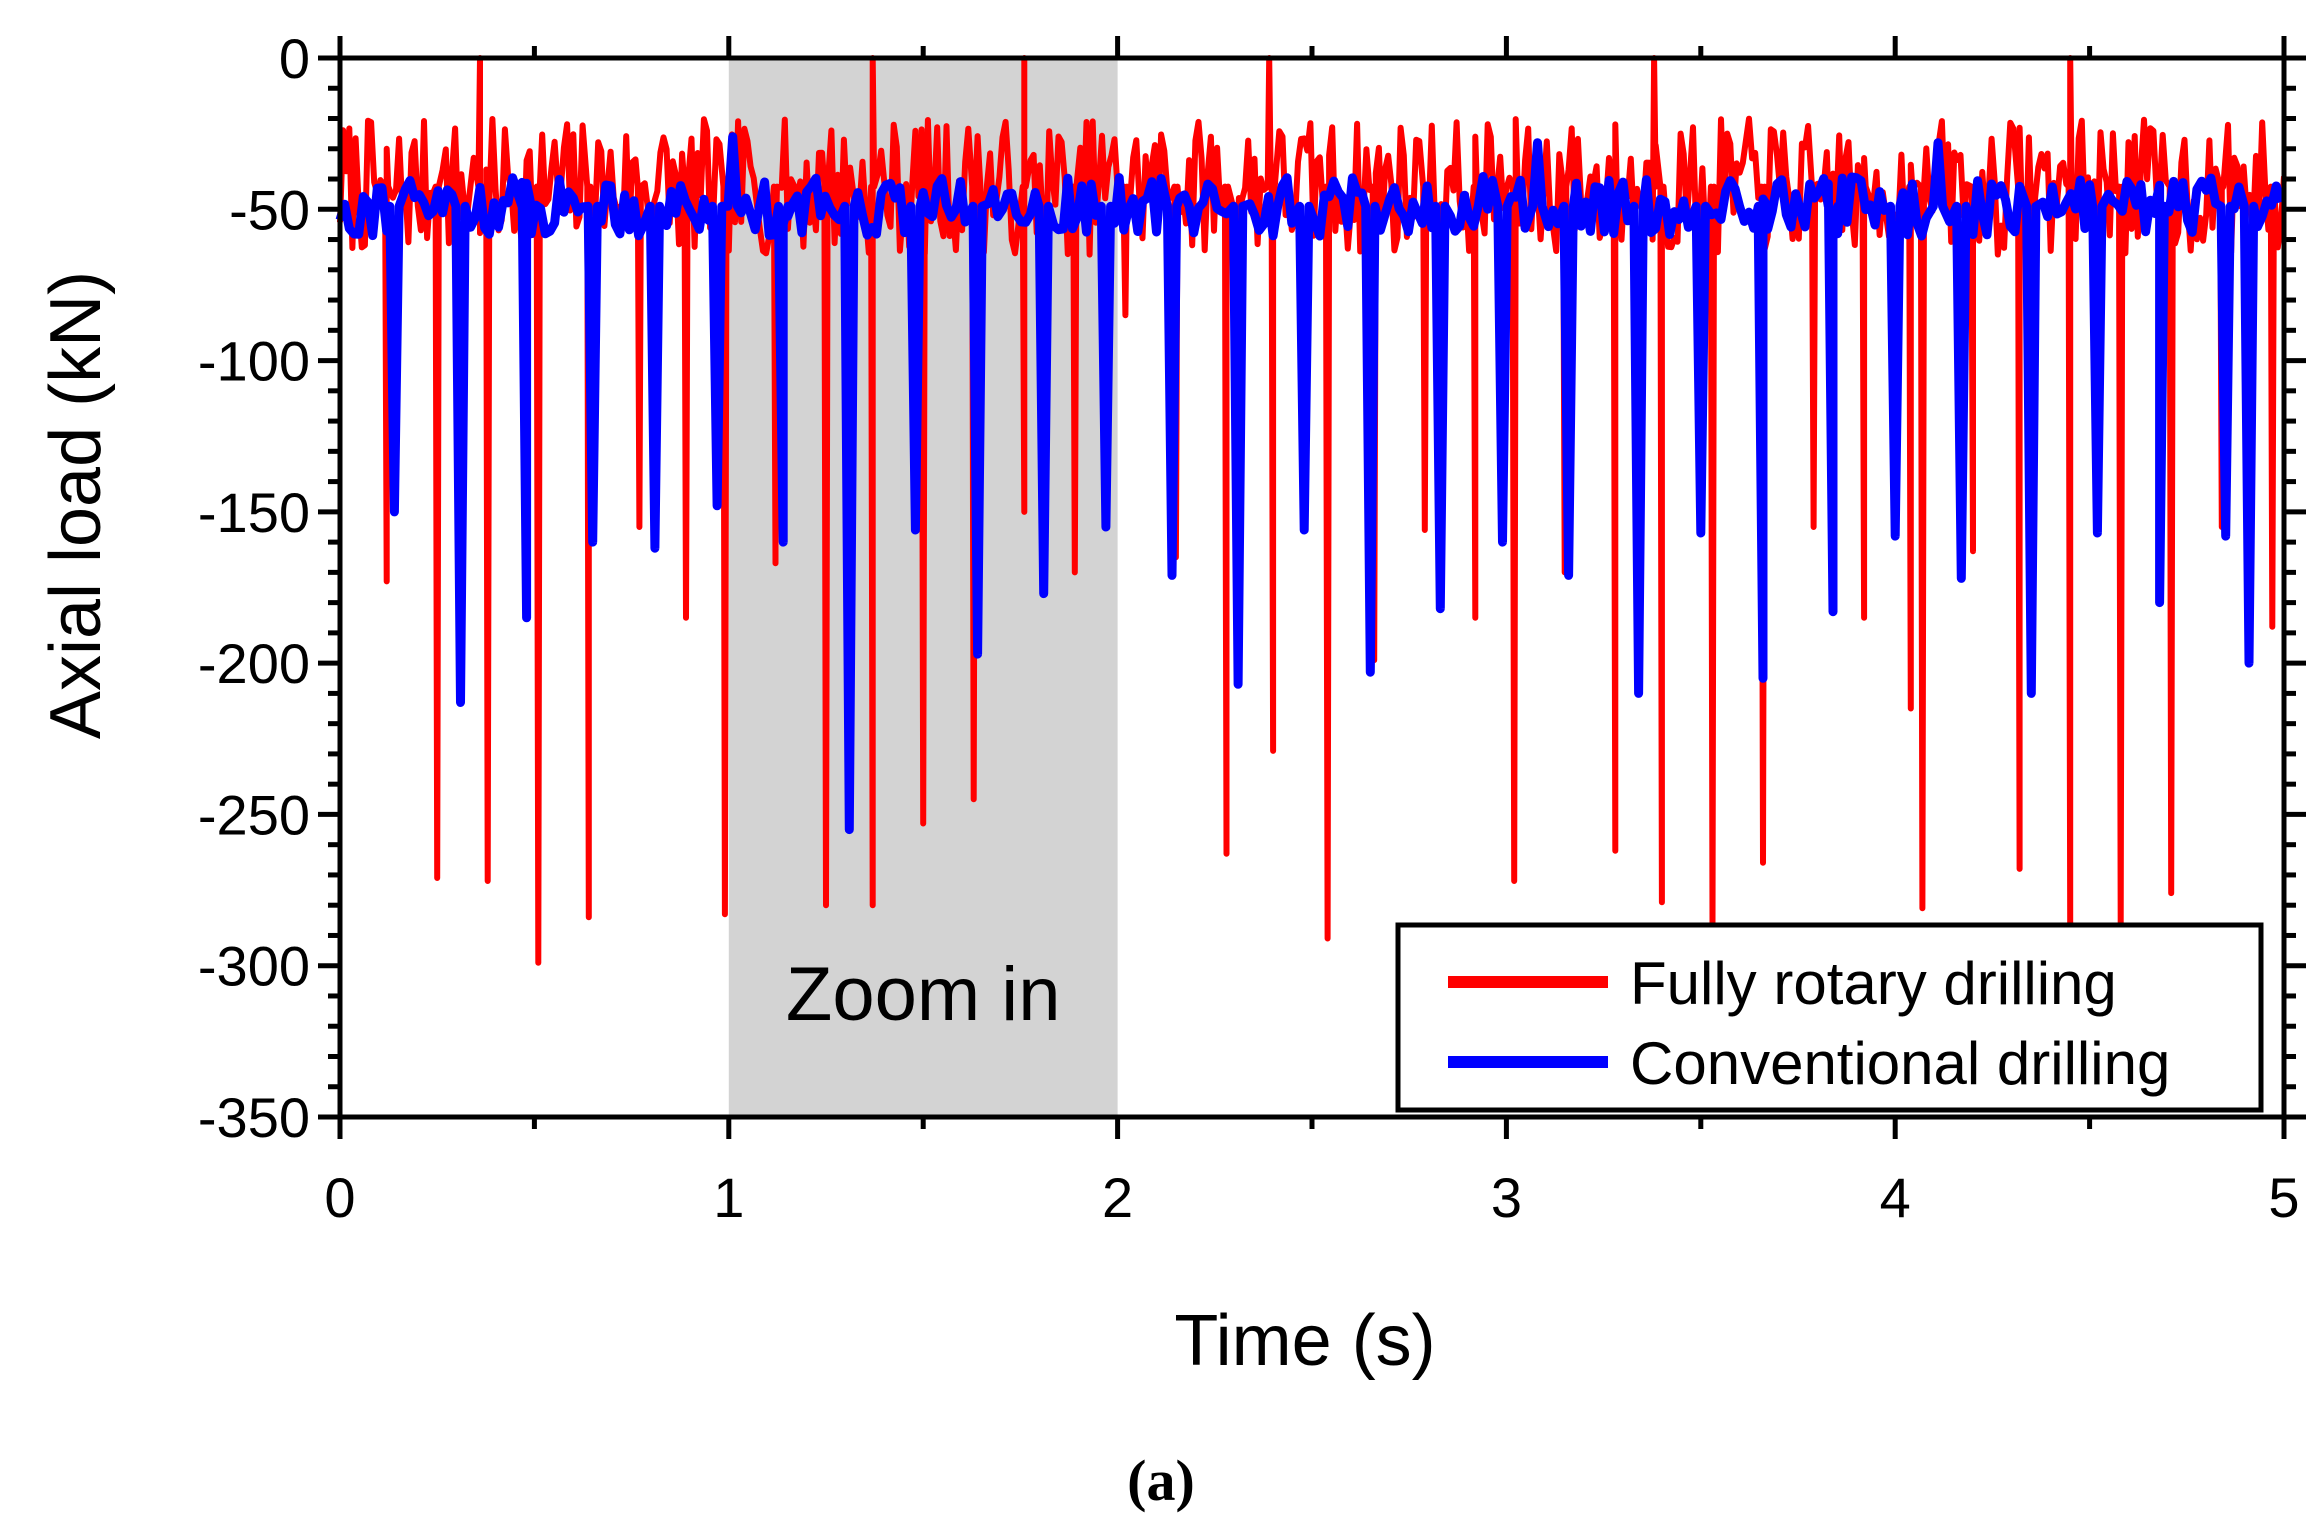  What do you see at coordinates (2283, 1197) in the screenshot?
I see `x-tick-label: 5` at bounding box center [2283, 1197].